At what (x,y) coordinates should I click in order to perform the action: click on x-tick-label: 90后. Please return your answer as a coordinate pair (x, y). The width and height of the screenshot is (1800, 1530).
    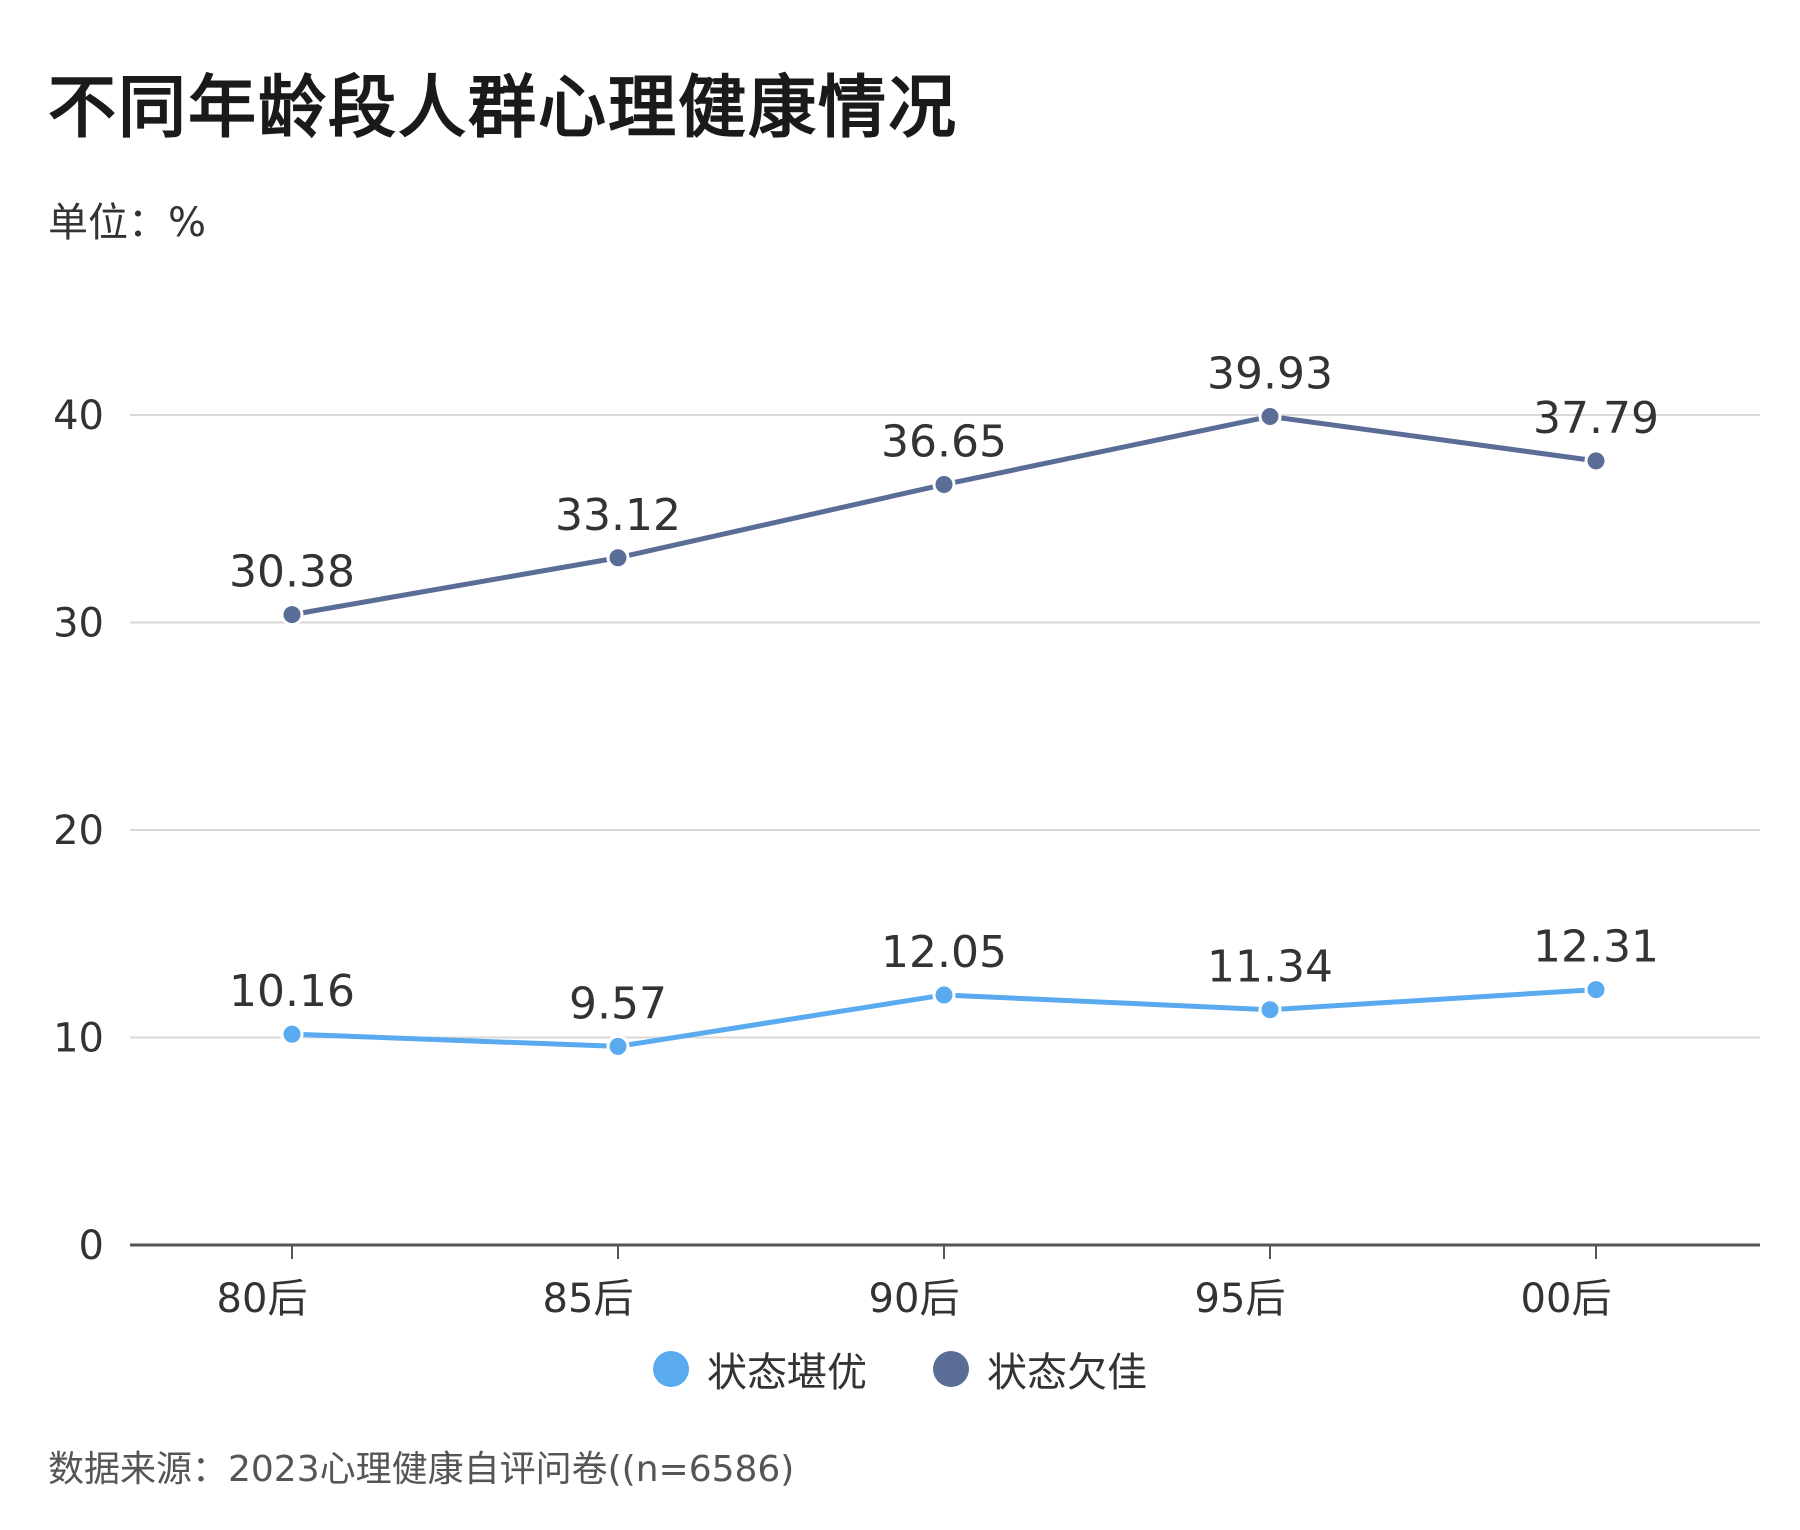
    Looking at the image, I should click on (914, 1299).